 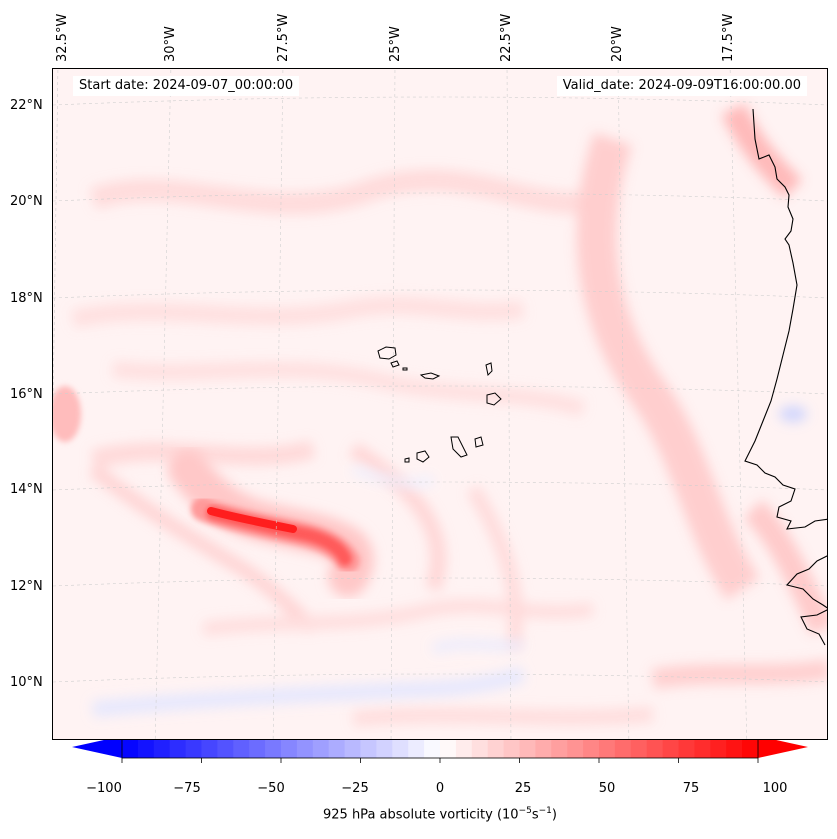 What do you see at coordinates (785, 377) in the screenshot?
I see `african-coastline` at bounding box center [785, 377].